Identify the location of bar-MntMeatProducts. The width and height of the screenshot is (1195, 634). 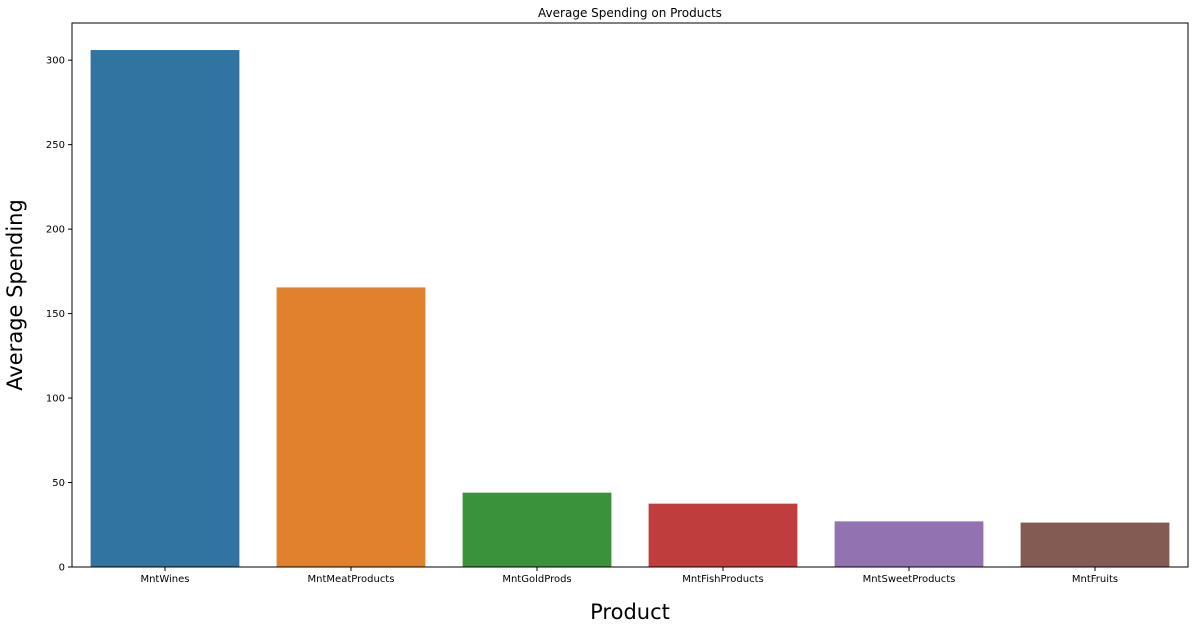
(351, 427).